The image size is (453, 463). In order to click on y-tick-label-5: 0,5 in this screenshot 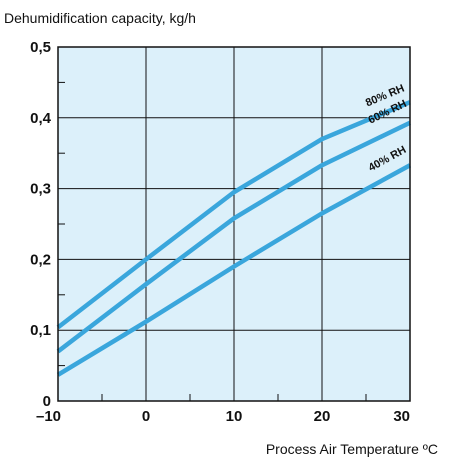, I will do `click(40, 47)`.